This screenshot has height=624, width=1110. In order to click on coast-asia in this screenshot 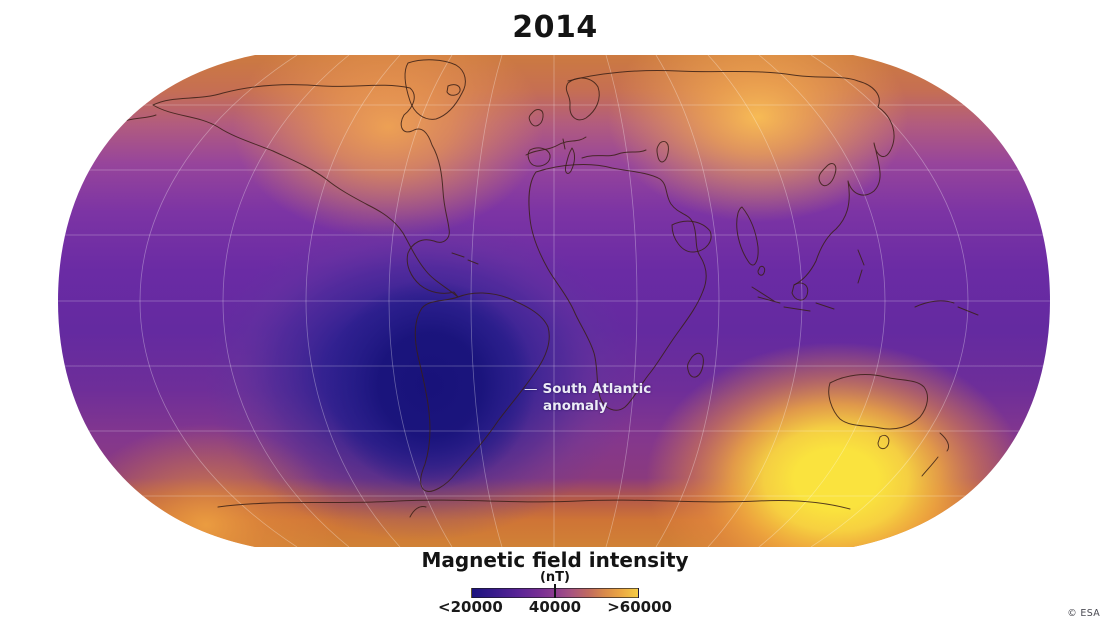, I will do `click(731, 177)`.